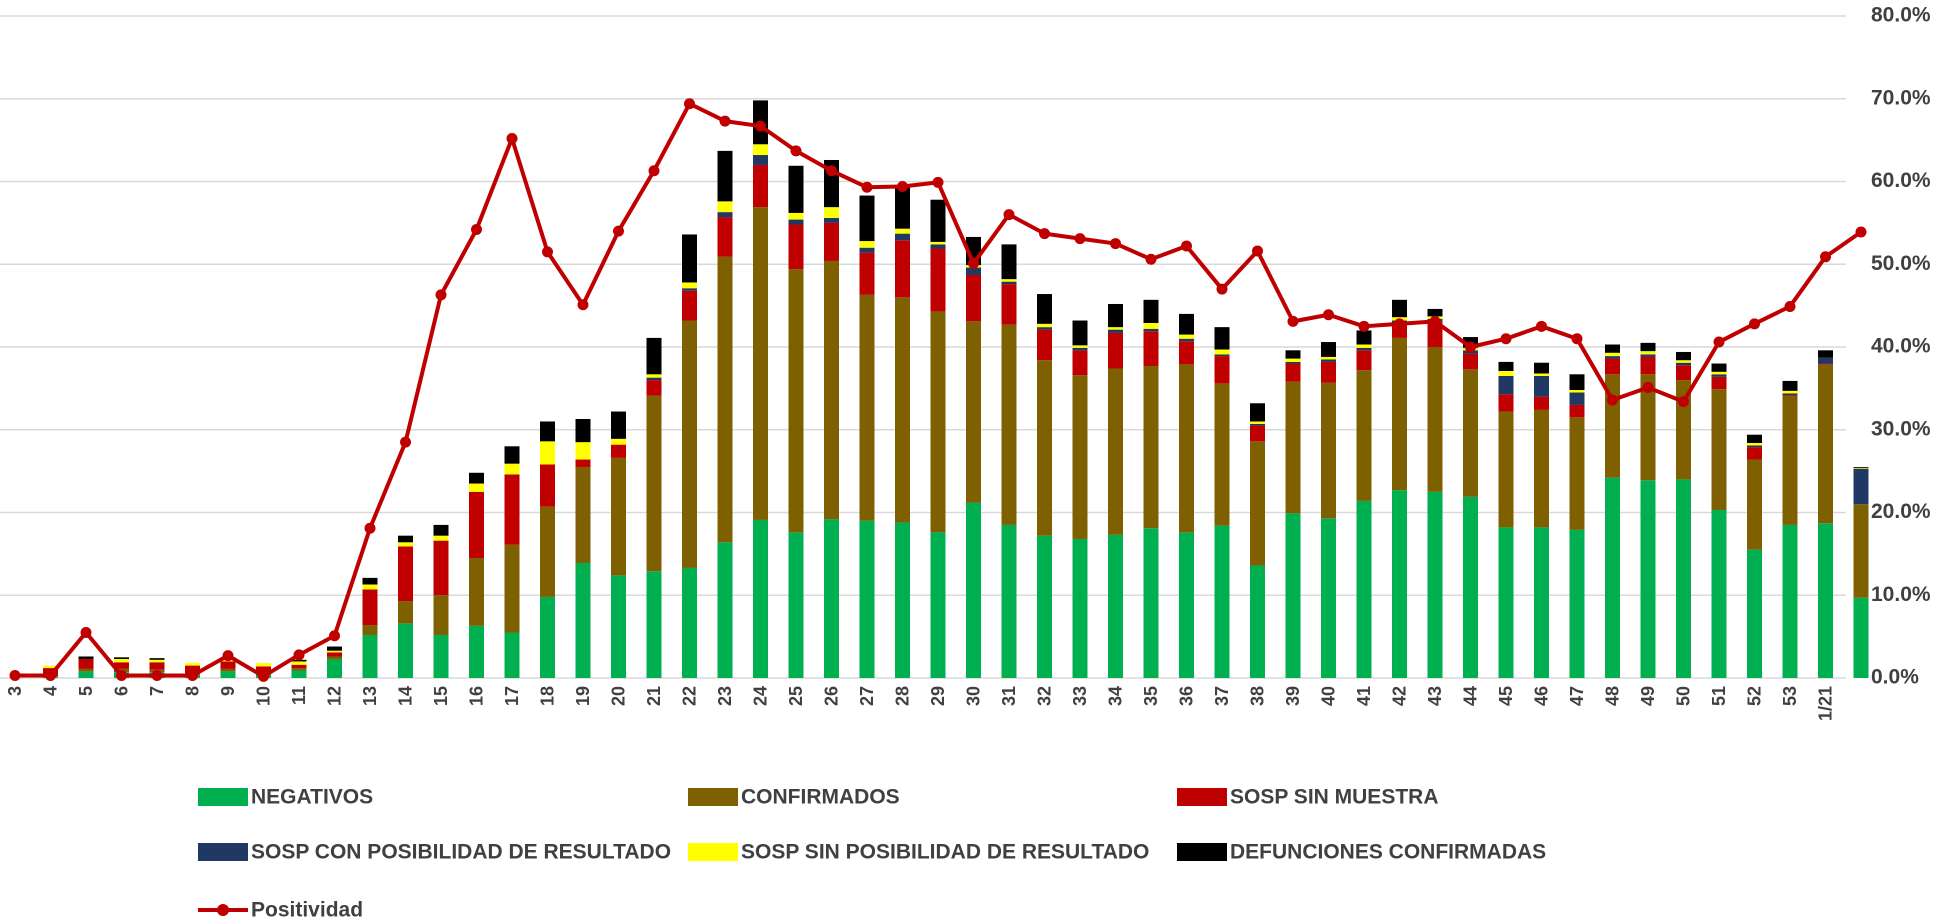  What do you see at coordinates (1683, 696) in the screenshot?
I see `x-tick-label: 50` at bounding box center [1683, 696].